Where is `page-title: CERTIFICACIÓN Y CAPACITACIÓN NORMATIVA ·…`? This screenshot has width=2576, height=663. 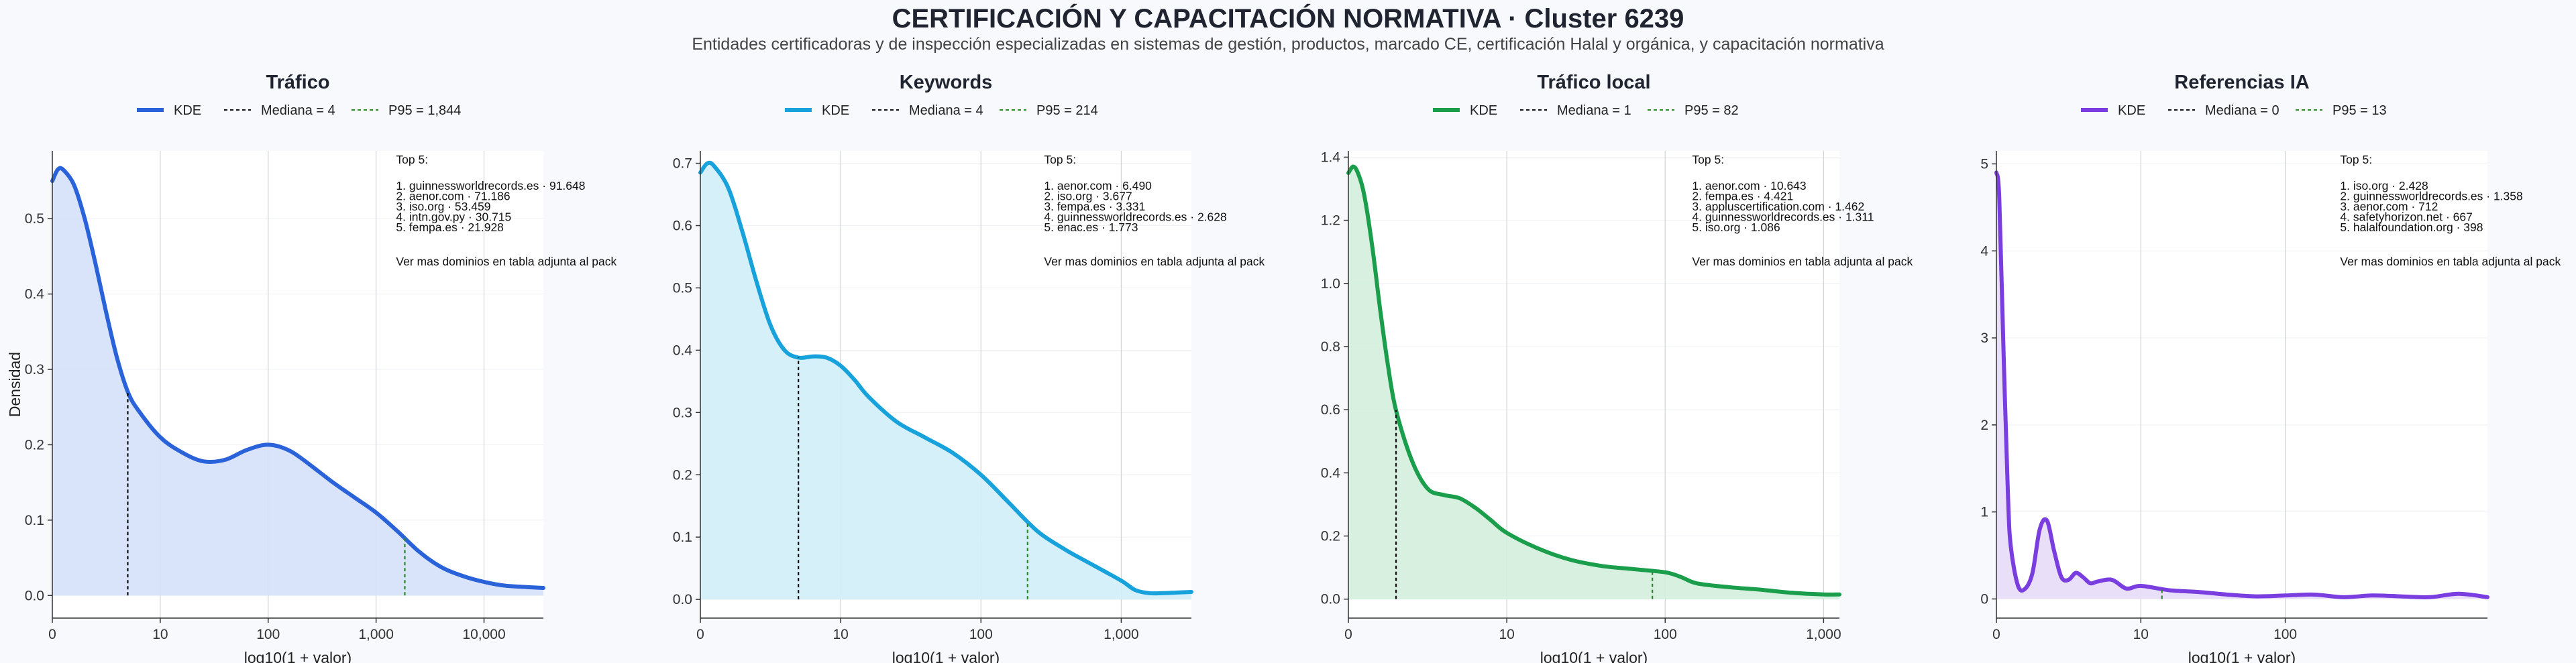 page-title: CERTIFICACIÓN Y CAPACITACIÓN NORMATIVA ·… is located at coordinates (1288, 19).